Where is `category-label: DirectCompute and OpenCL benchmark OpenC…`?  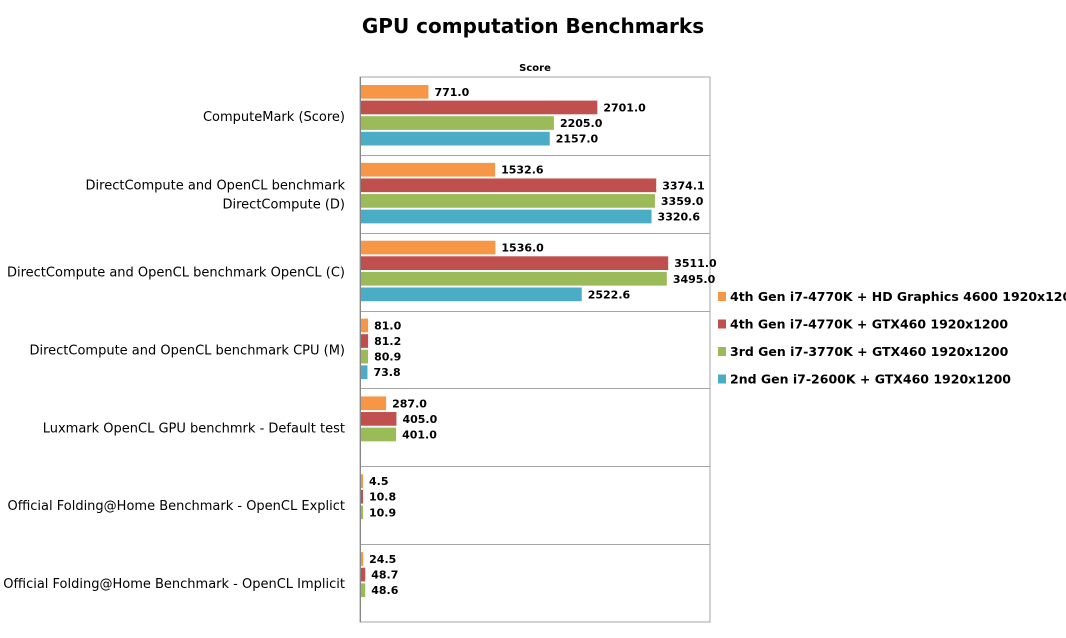
category-label: DirectCompute and OpenCL benchmark OpenC… is located at coordinates (176, 273).